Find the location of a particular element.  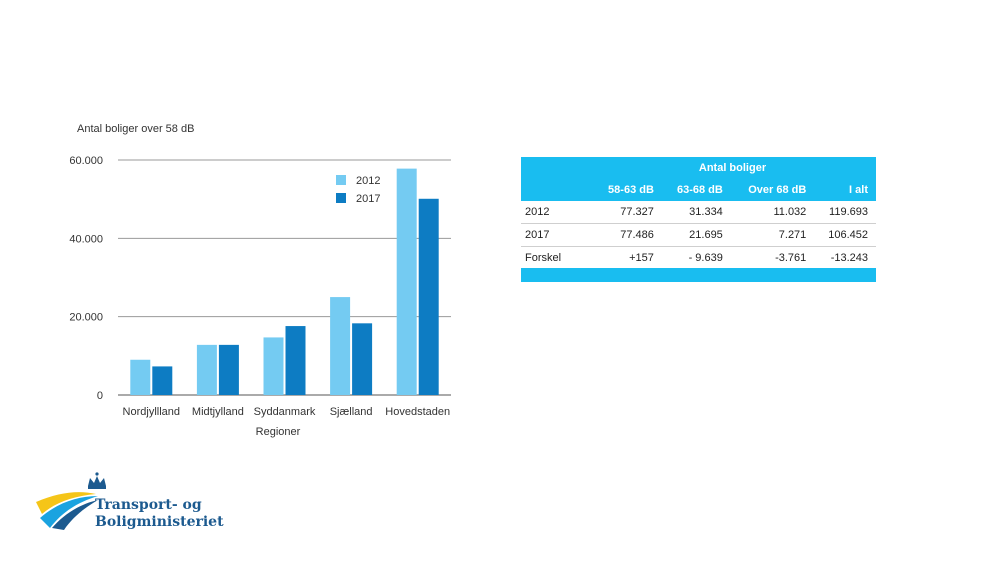

bar-2012-Nordjyllland is located at coordinates (140, 377).